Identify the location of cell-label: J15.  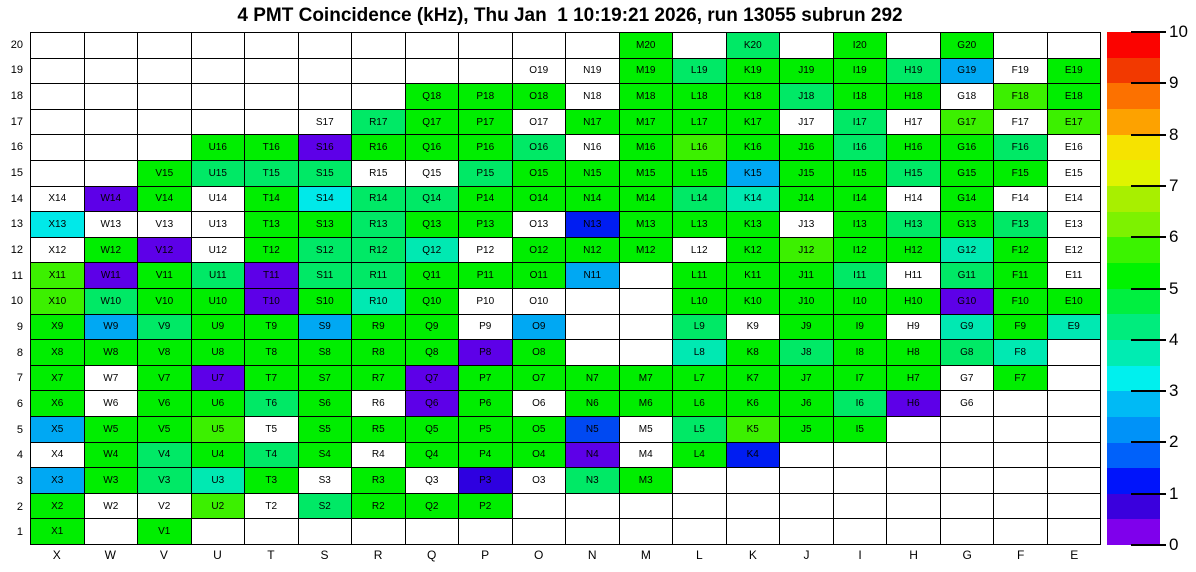
(806, 173).